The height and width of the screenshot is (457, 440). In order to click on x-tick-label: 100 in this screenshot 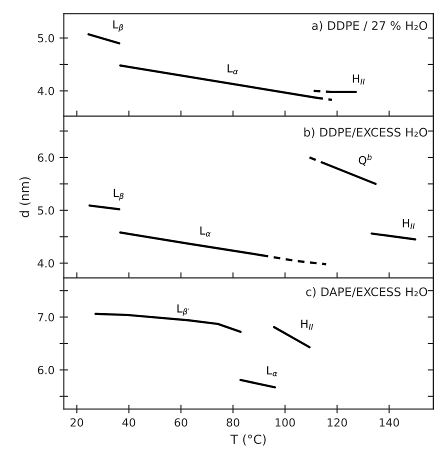, I will do `click(285, 422)`.